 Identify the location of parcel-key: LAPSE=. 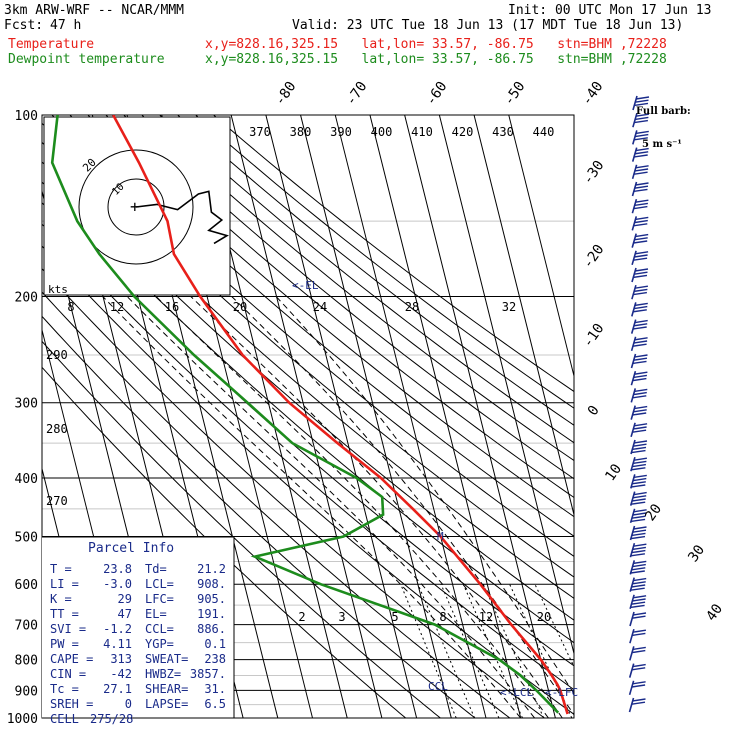
(166, 704).